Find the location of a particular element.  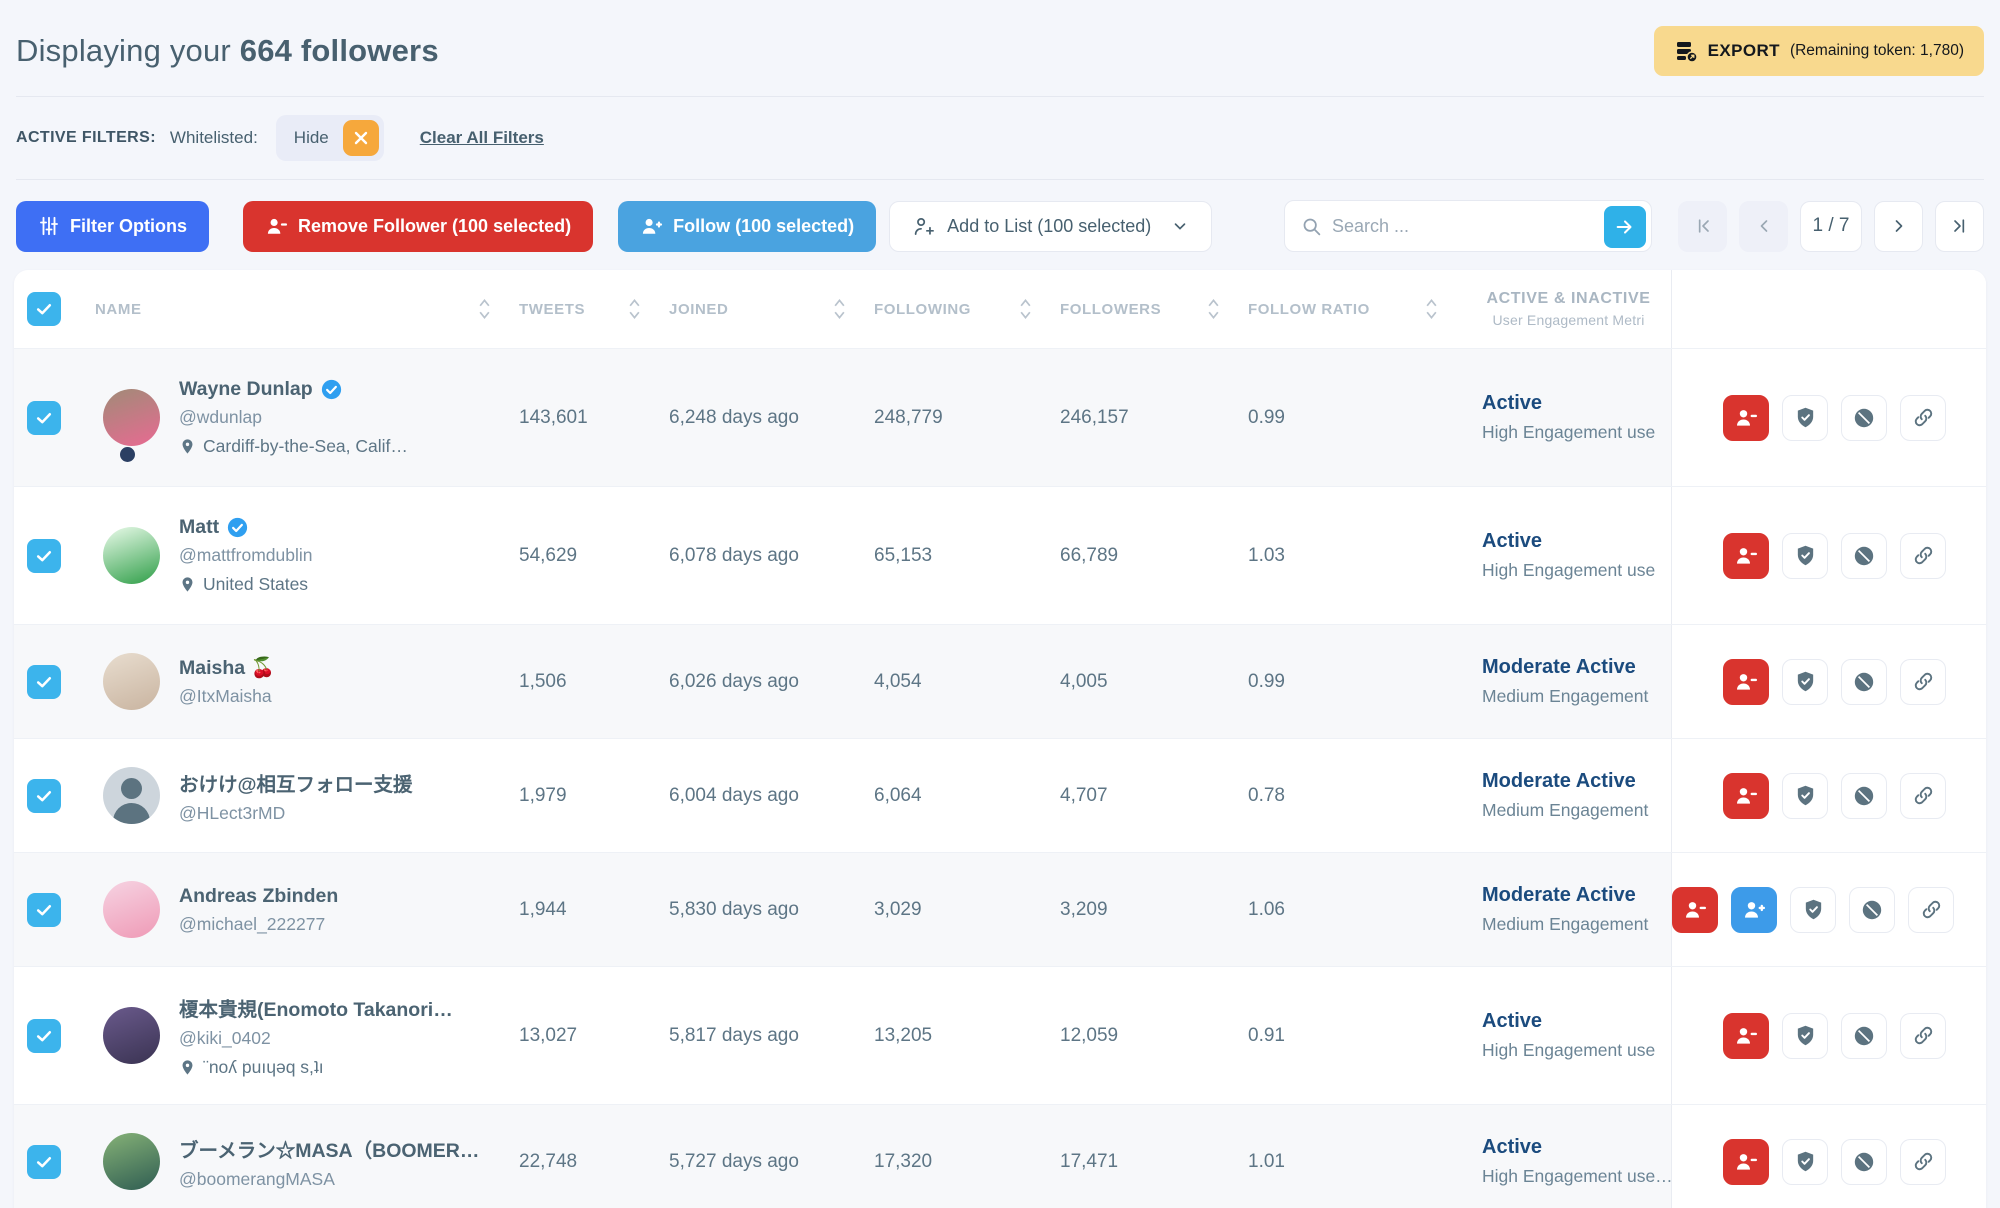

followers-value: 12,059 is located at coordinates (1089, 1035).